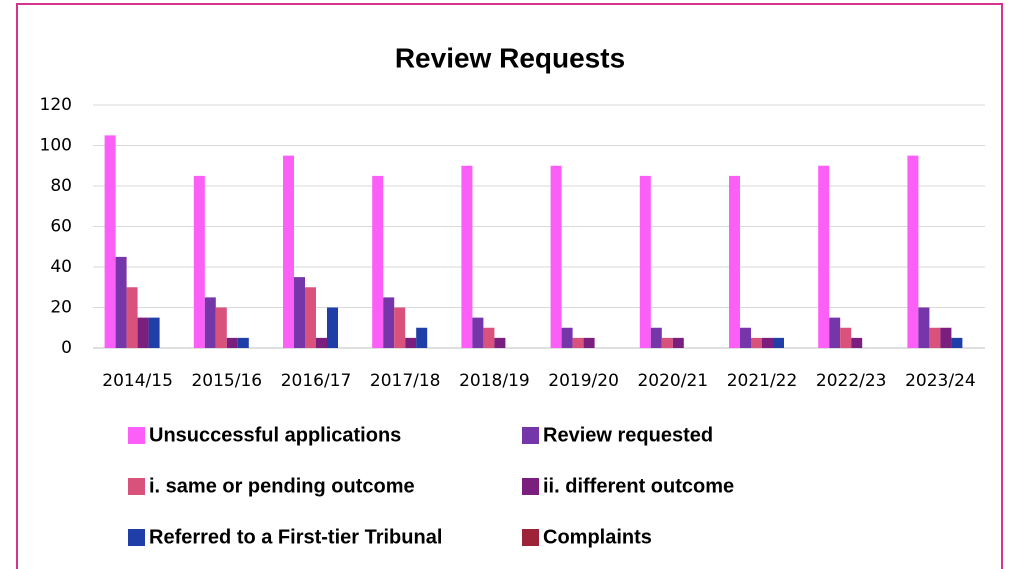  What do you see at coordinates (494, 381) in the screenshot?
I see `x-tick-label: 2018/19` at bounding box center [494, 381].